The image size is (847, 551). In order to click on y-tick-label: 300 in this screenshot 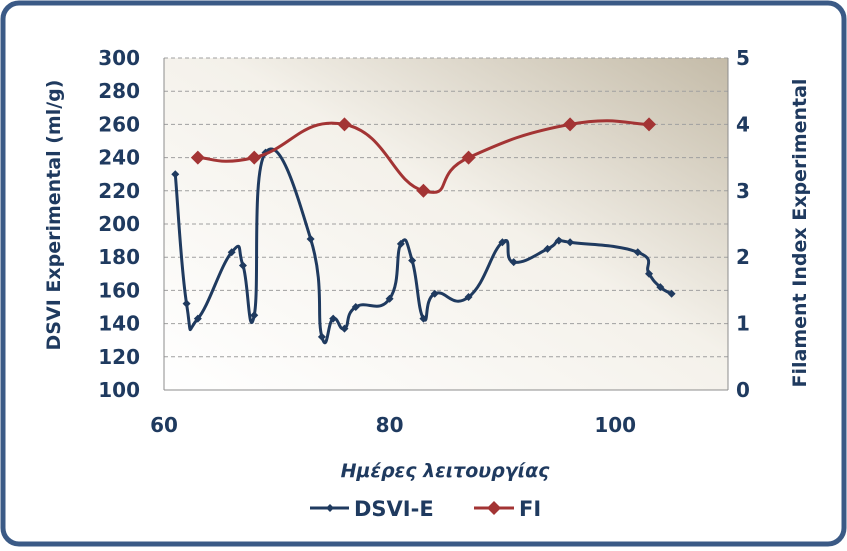, I will do `click(119, 58)`.